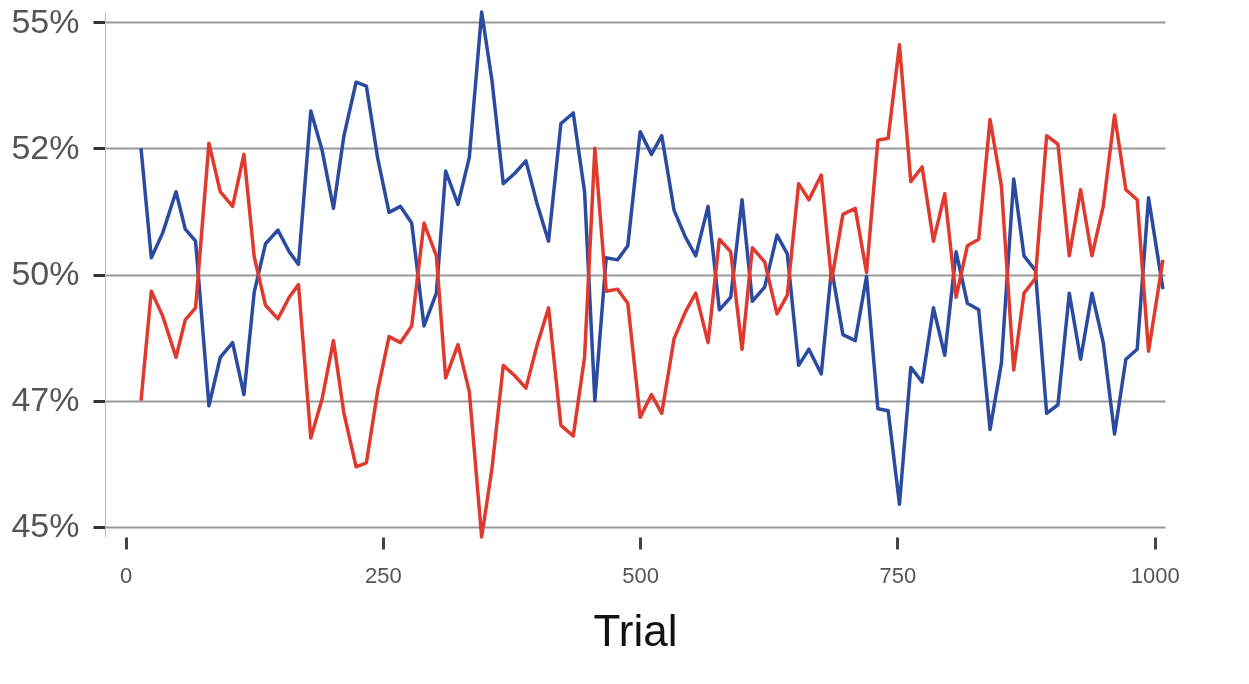  What do you see at coordinates (641, 575) in the screenshot?
I see `x-tick-label: 500` at bounding box center [641, 575].